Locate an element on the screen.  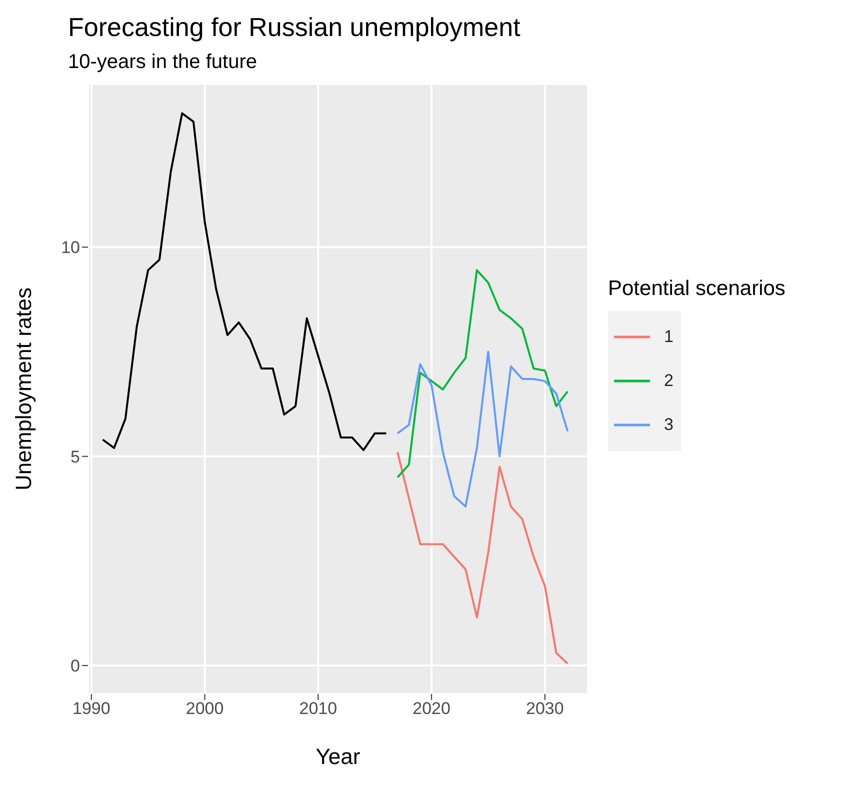
x-tick-label: 1990 is located at coordinates (91, 708).